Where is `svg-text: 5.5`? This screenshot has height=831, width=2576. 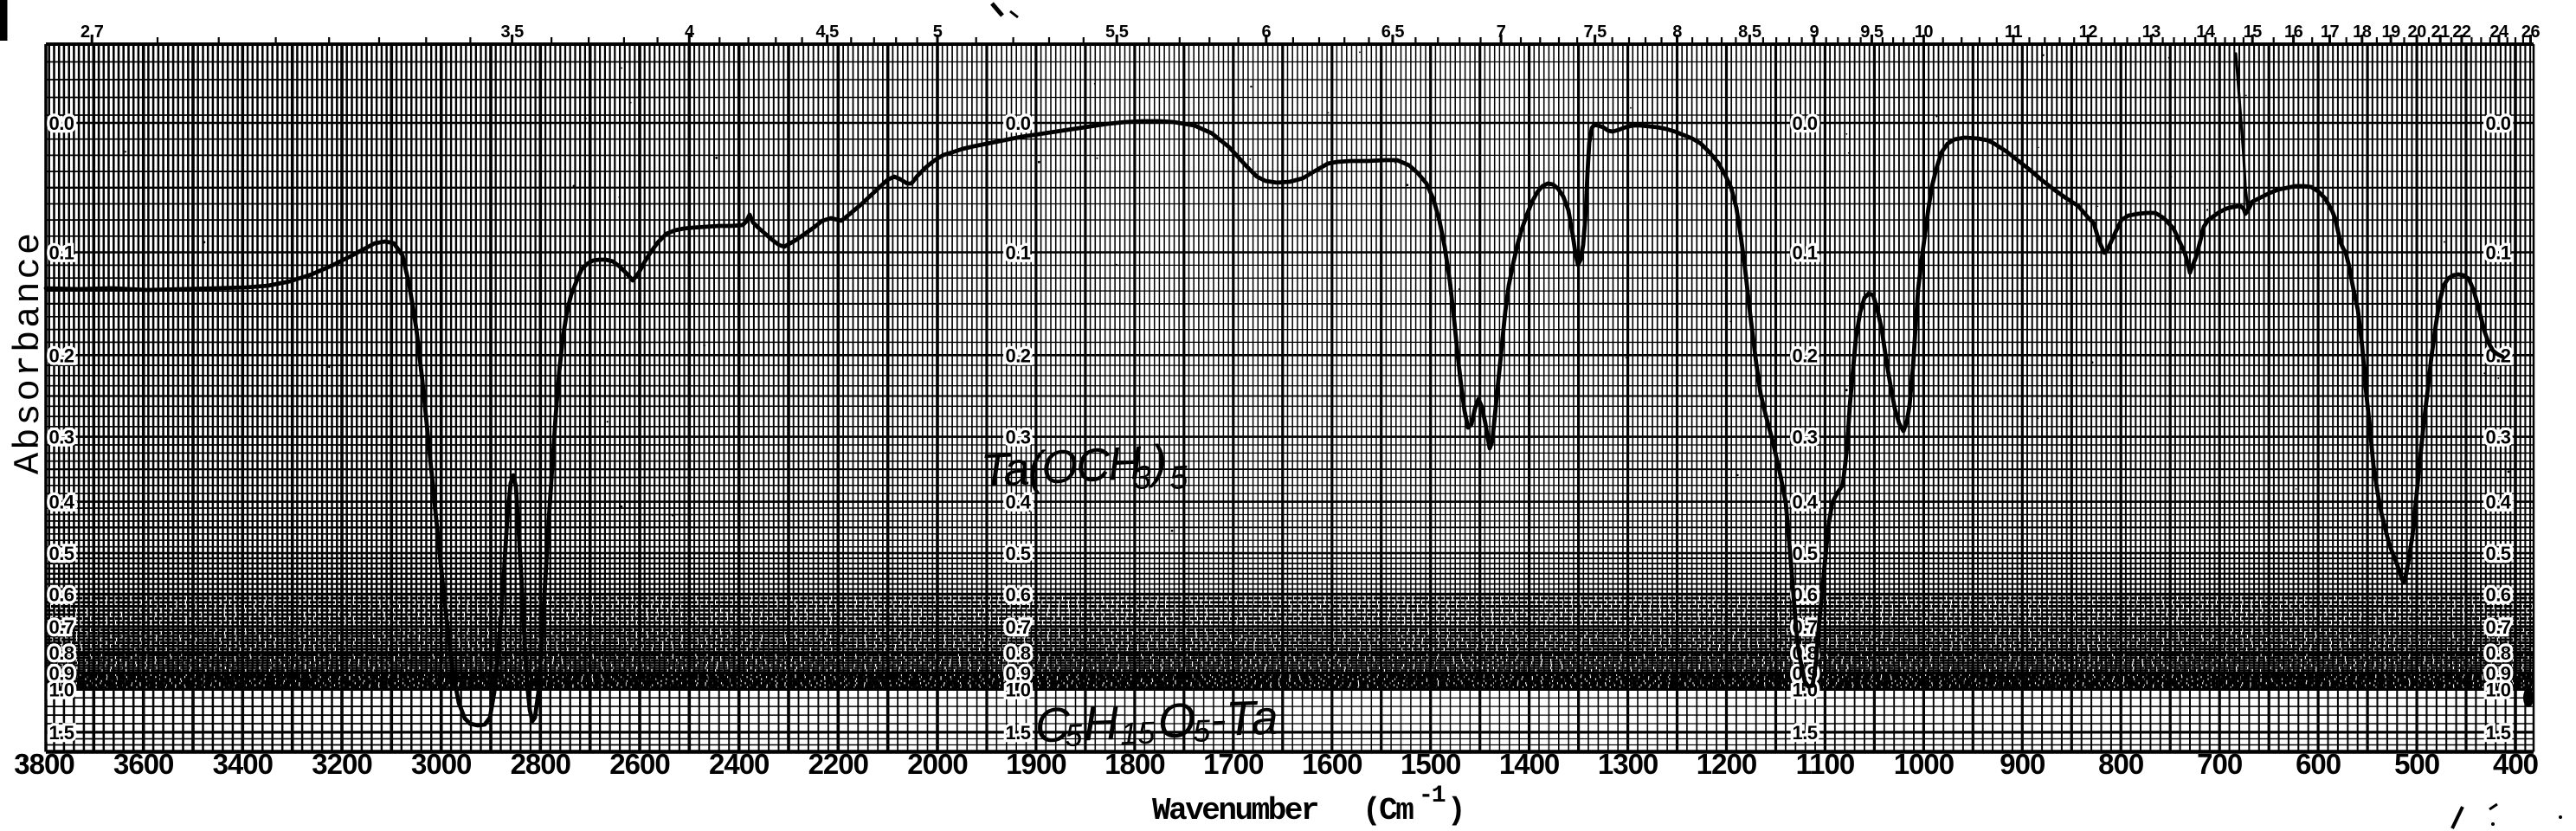
svg-text: 5.5 is located at coordinates (1117, 32).